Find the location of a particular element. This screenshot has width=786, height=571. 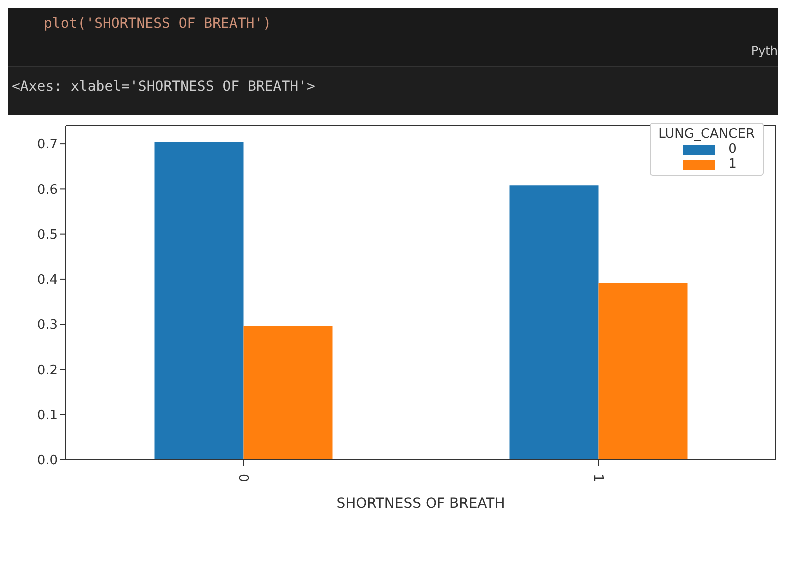

y-tick-label: 0.7 is located at coordinates (47, 145).